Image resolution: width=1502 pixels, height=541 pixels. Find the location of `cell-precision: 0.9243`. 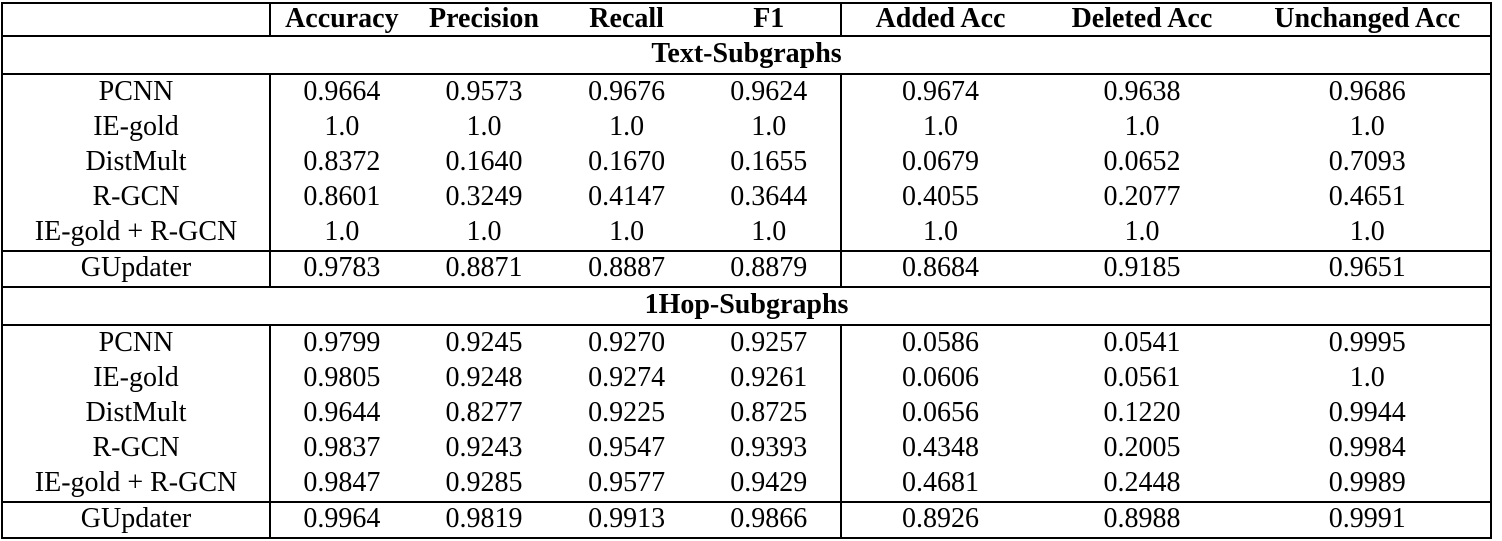

cell-precision: 0.9243 is located at coordinates (484, 447).